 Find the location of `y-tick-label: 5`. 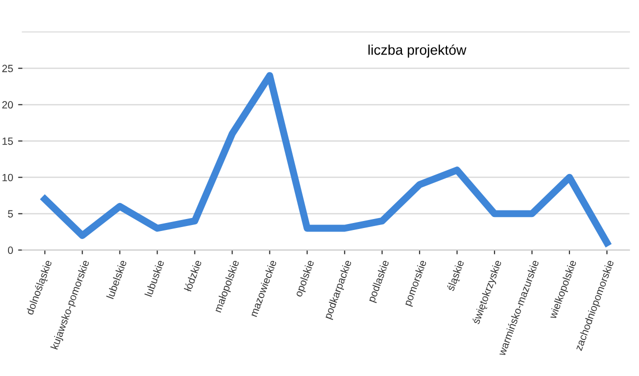

y-tick-label: 5 is located at coordinates (10, 214).